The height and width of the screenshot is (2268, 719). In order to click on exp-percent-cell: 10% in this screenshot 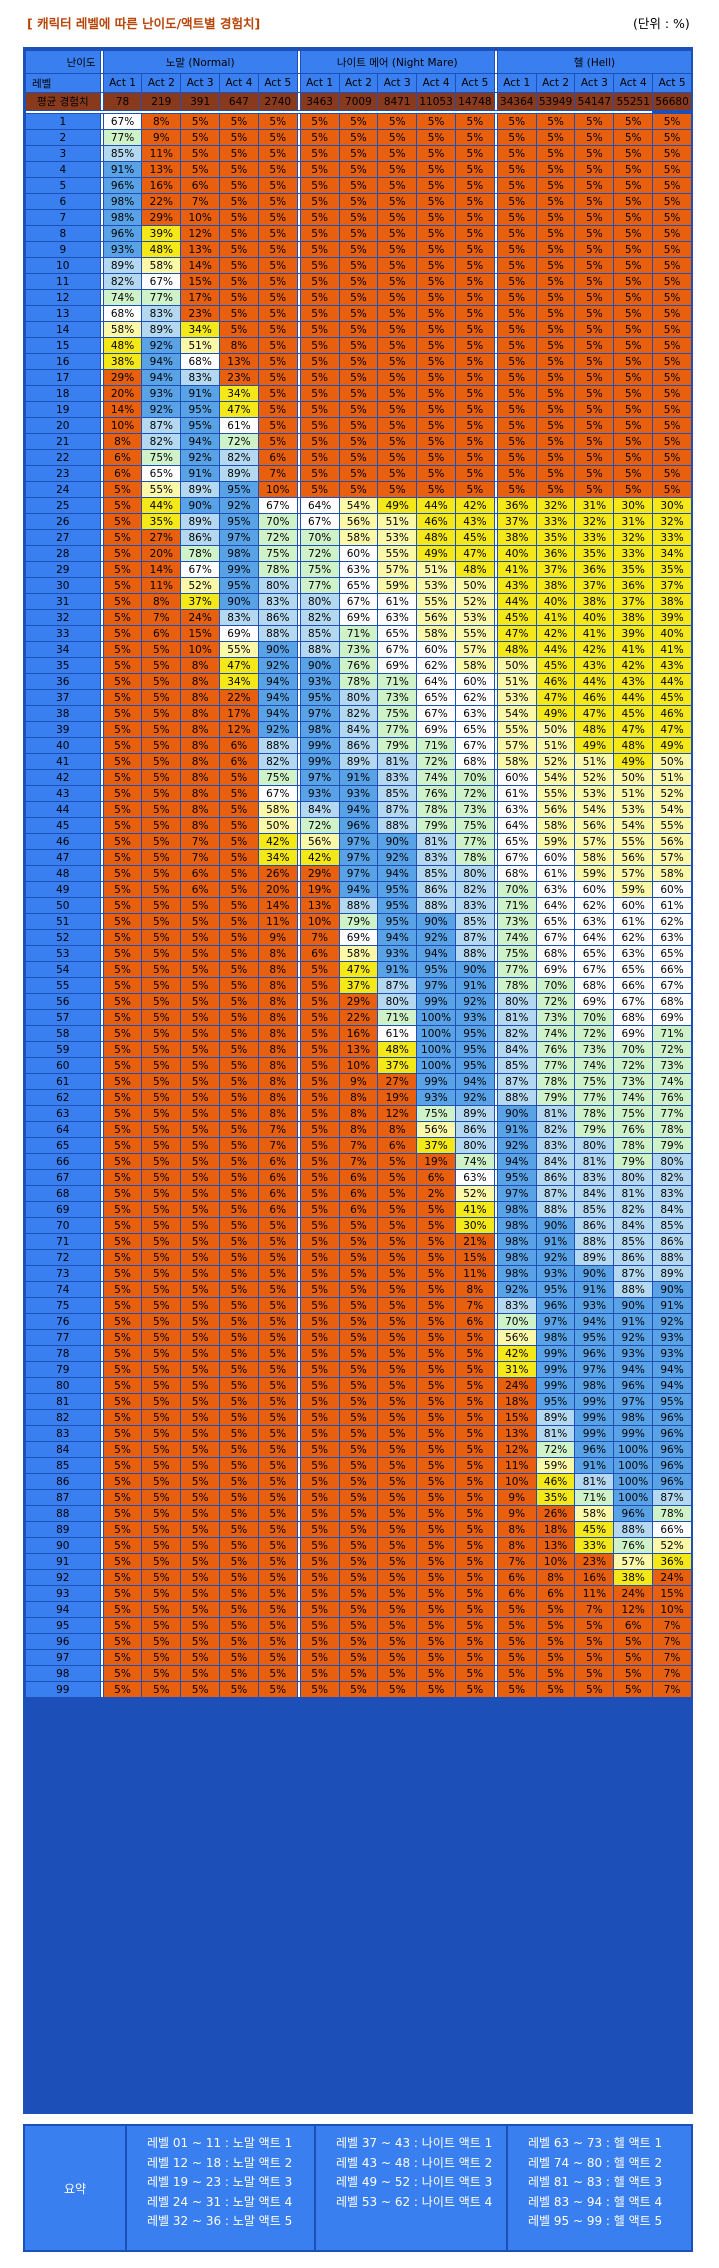, I will do `click(122, 425)`.